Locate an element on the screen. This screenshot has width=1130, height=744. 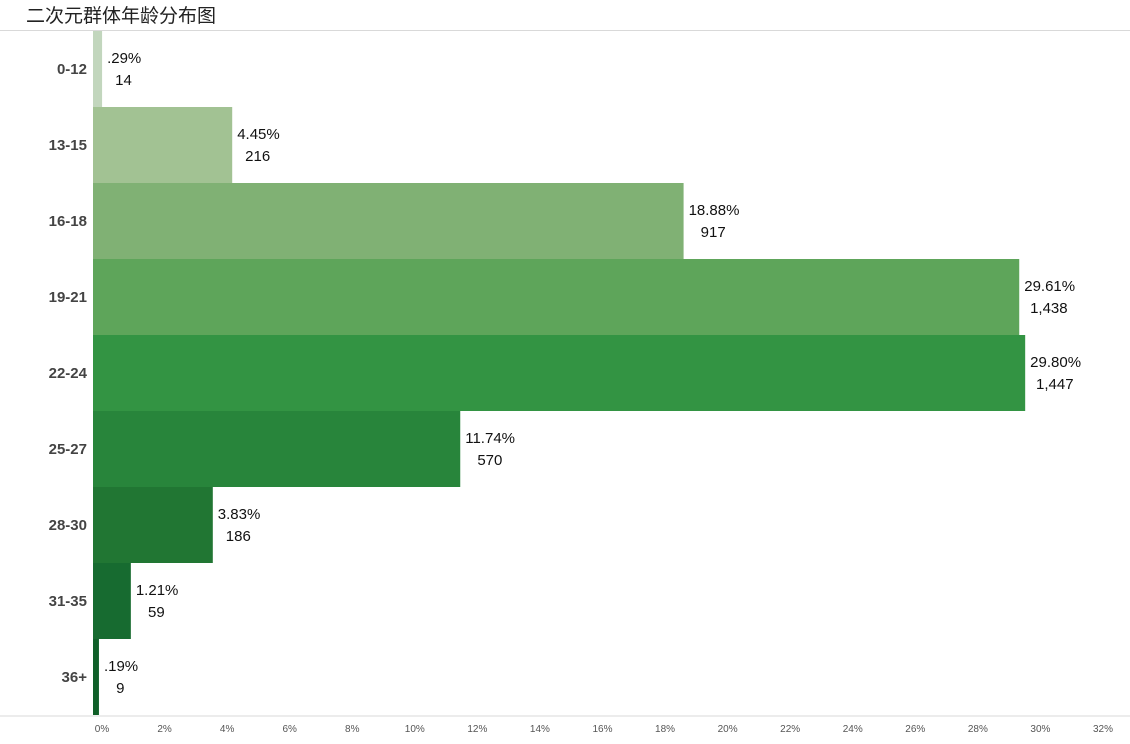
x-tick-label-16: 32% is located at coordinates (1103, 729).